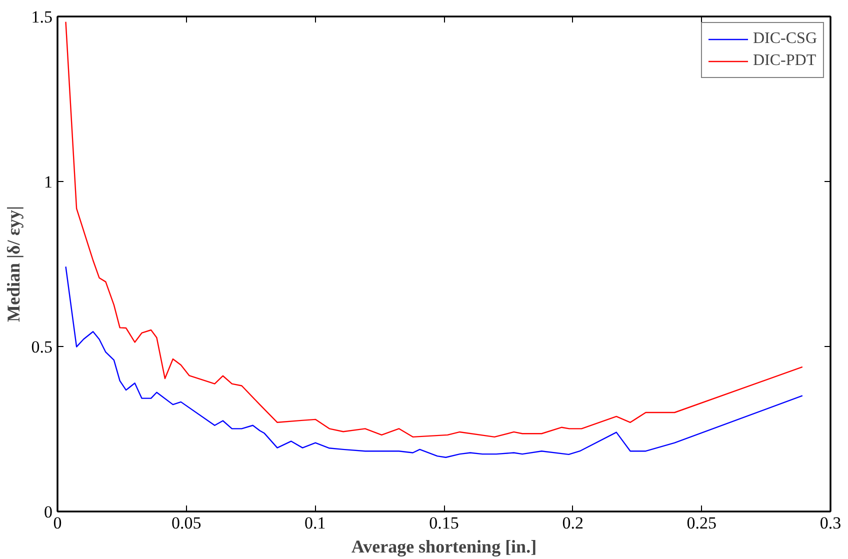 The height and width of the screenshot is (559, 848). What do you see at coordinates (701, 523) in the screenshot?
I see `x-tick-label: 0.25` at bounding box center [701, 523].